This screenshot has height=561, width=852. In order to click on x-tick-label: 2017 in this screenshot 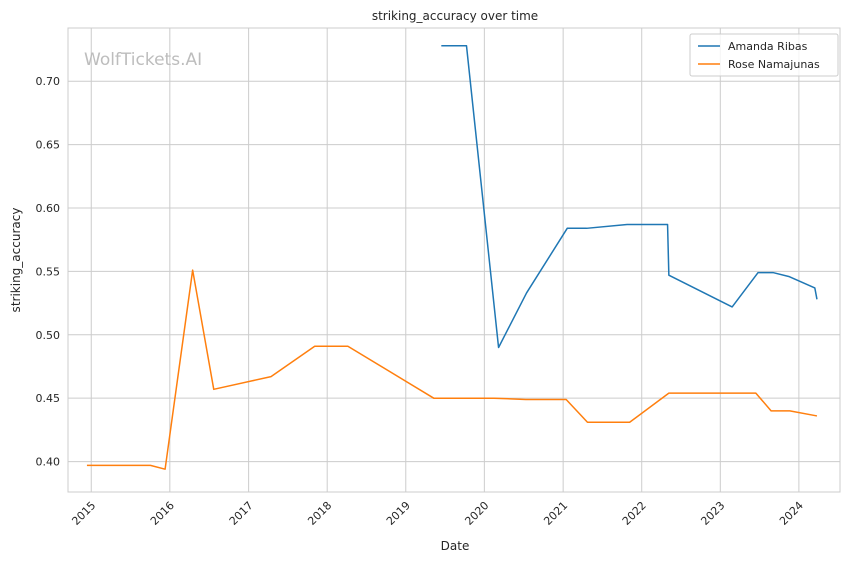, I will do `click(241, 513)`.